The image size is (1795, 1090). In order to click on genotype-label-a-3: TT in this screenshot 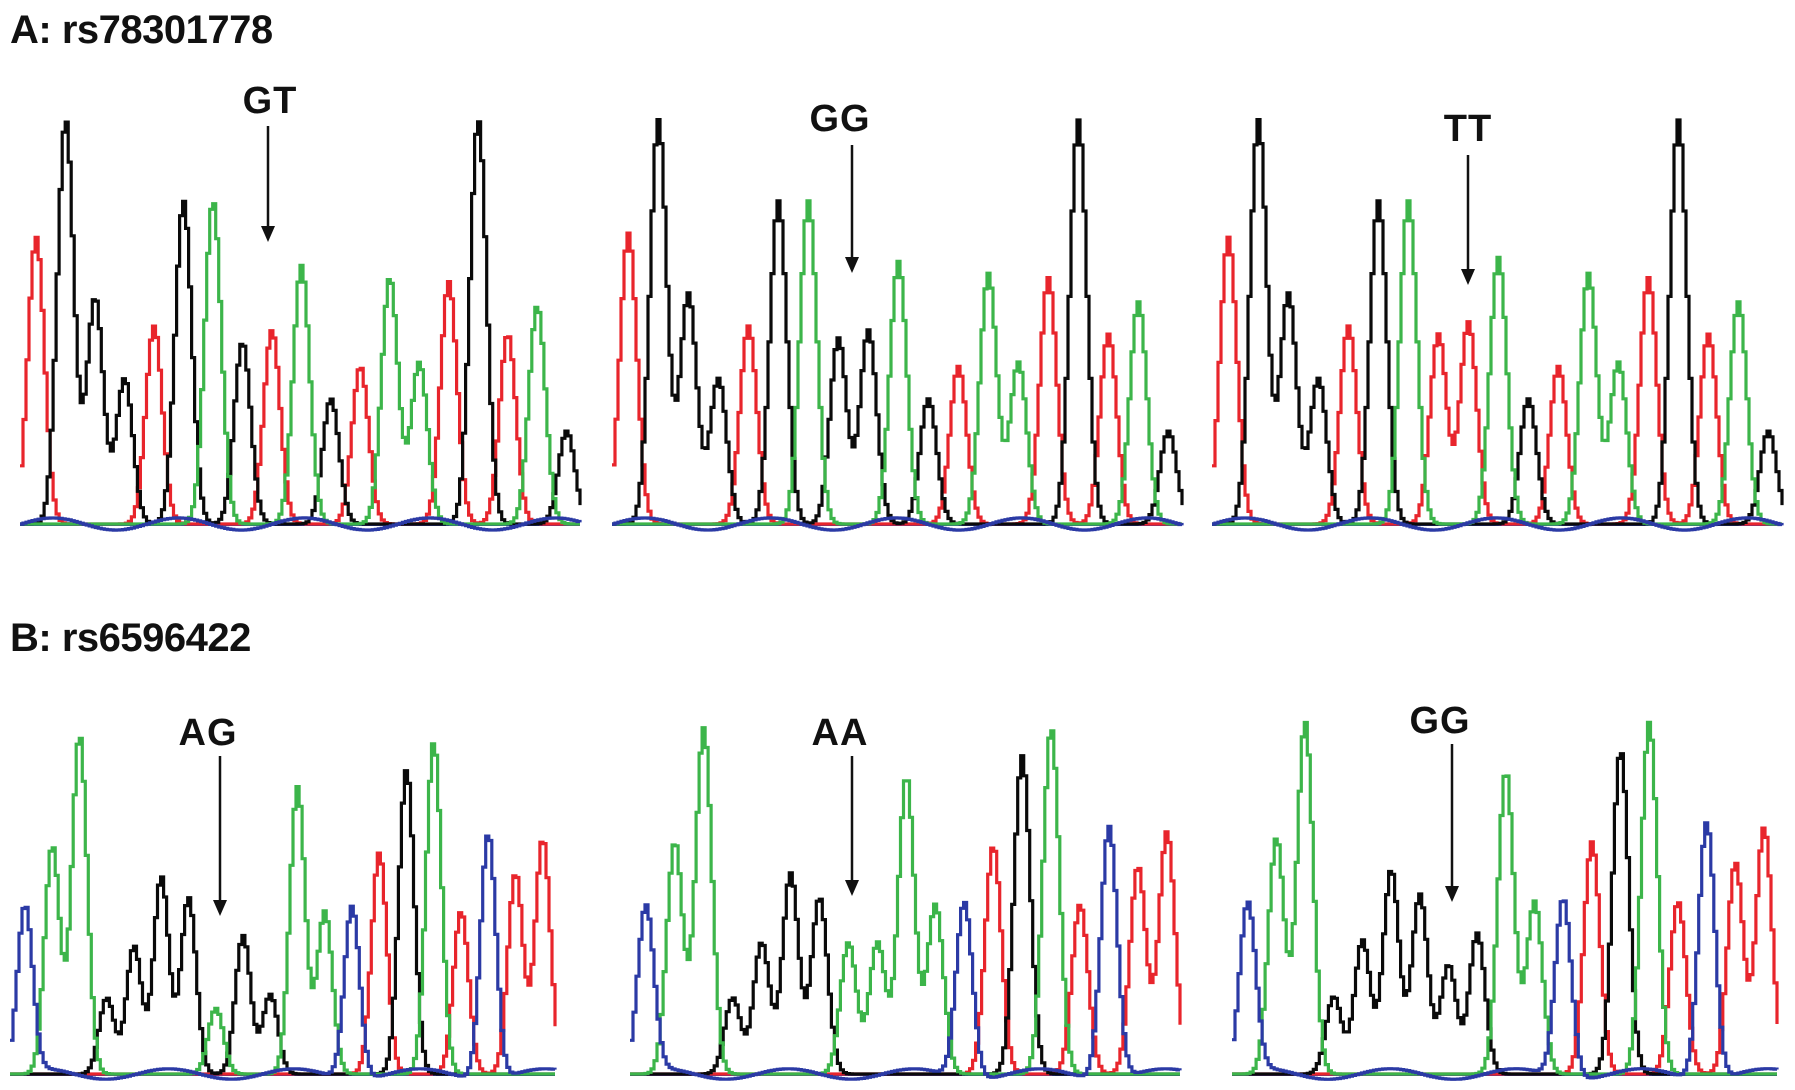, I will do `click(1468, 129)`.